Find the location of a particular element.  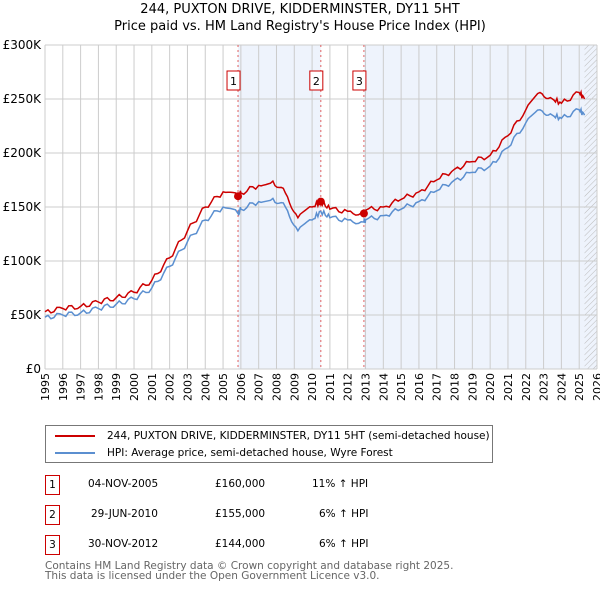

x-tick-label: 2020 is located at coordinates (490, 387).